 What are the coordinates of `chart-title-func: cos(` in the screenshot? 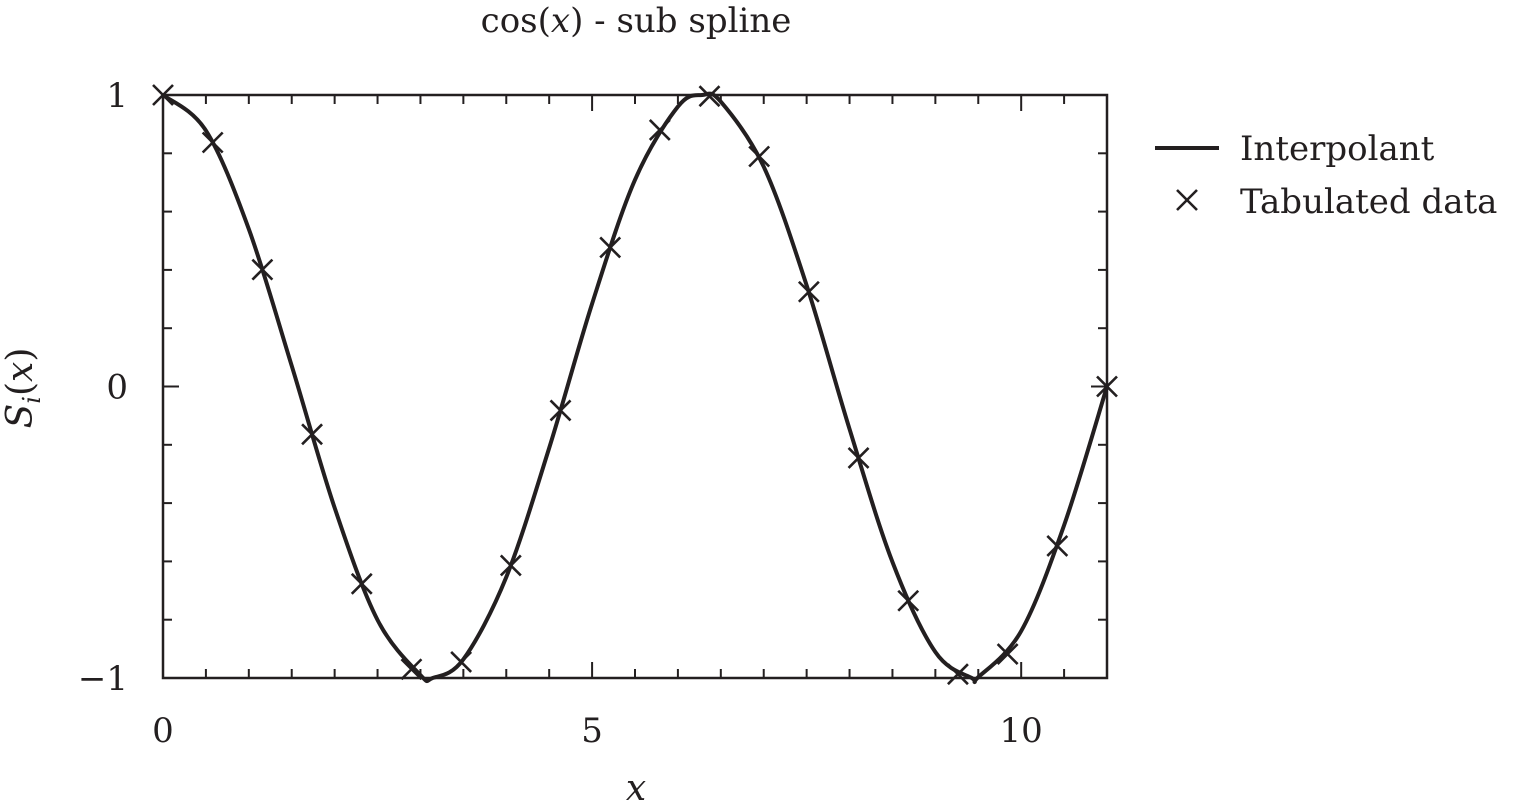 It's located at (516, 21).